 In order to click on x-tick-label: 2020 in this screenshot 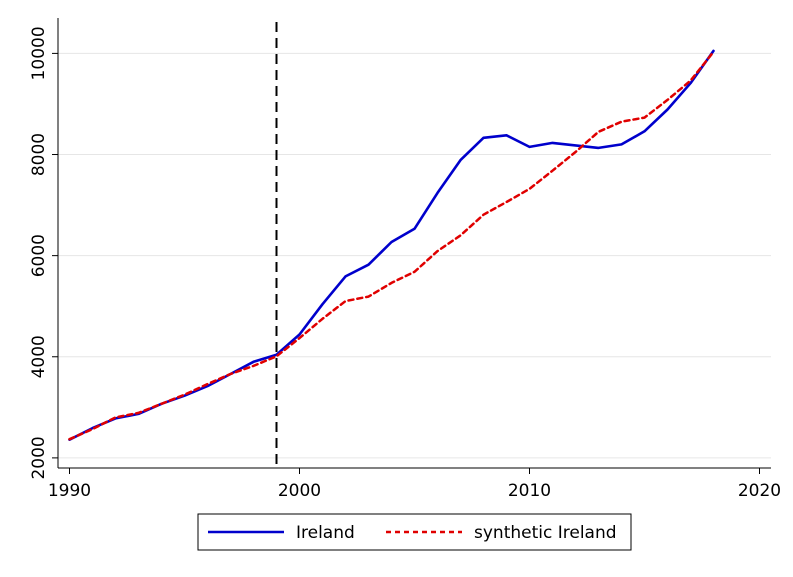, I will do `click(759, 491)`.